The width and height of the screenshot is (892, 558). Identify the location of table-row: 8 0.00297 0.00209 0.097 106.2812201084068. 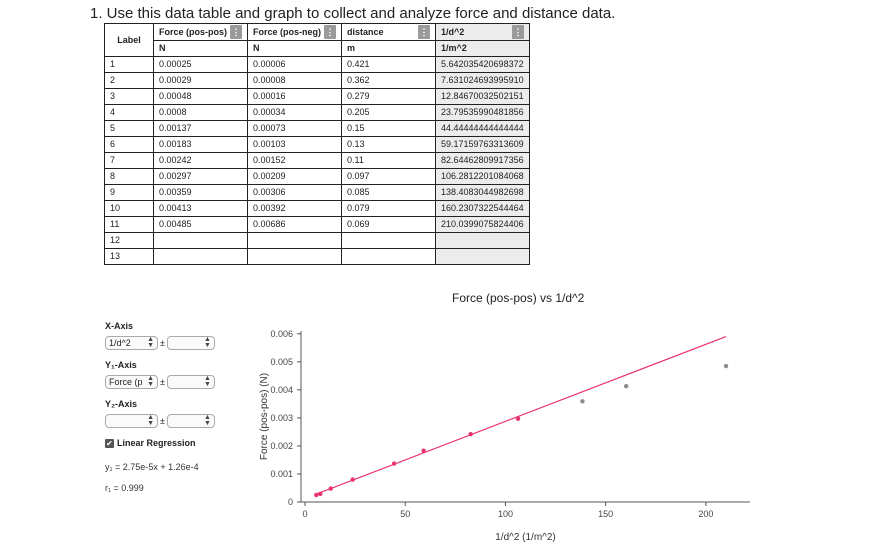
(317, 176).